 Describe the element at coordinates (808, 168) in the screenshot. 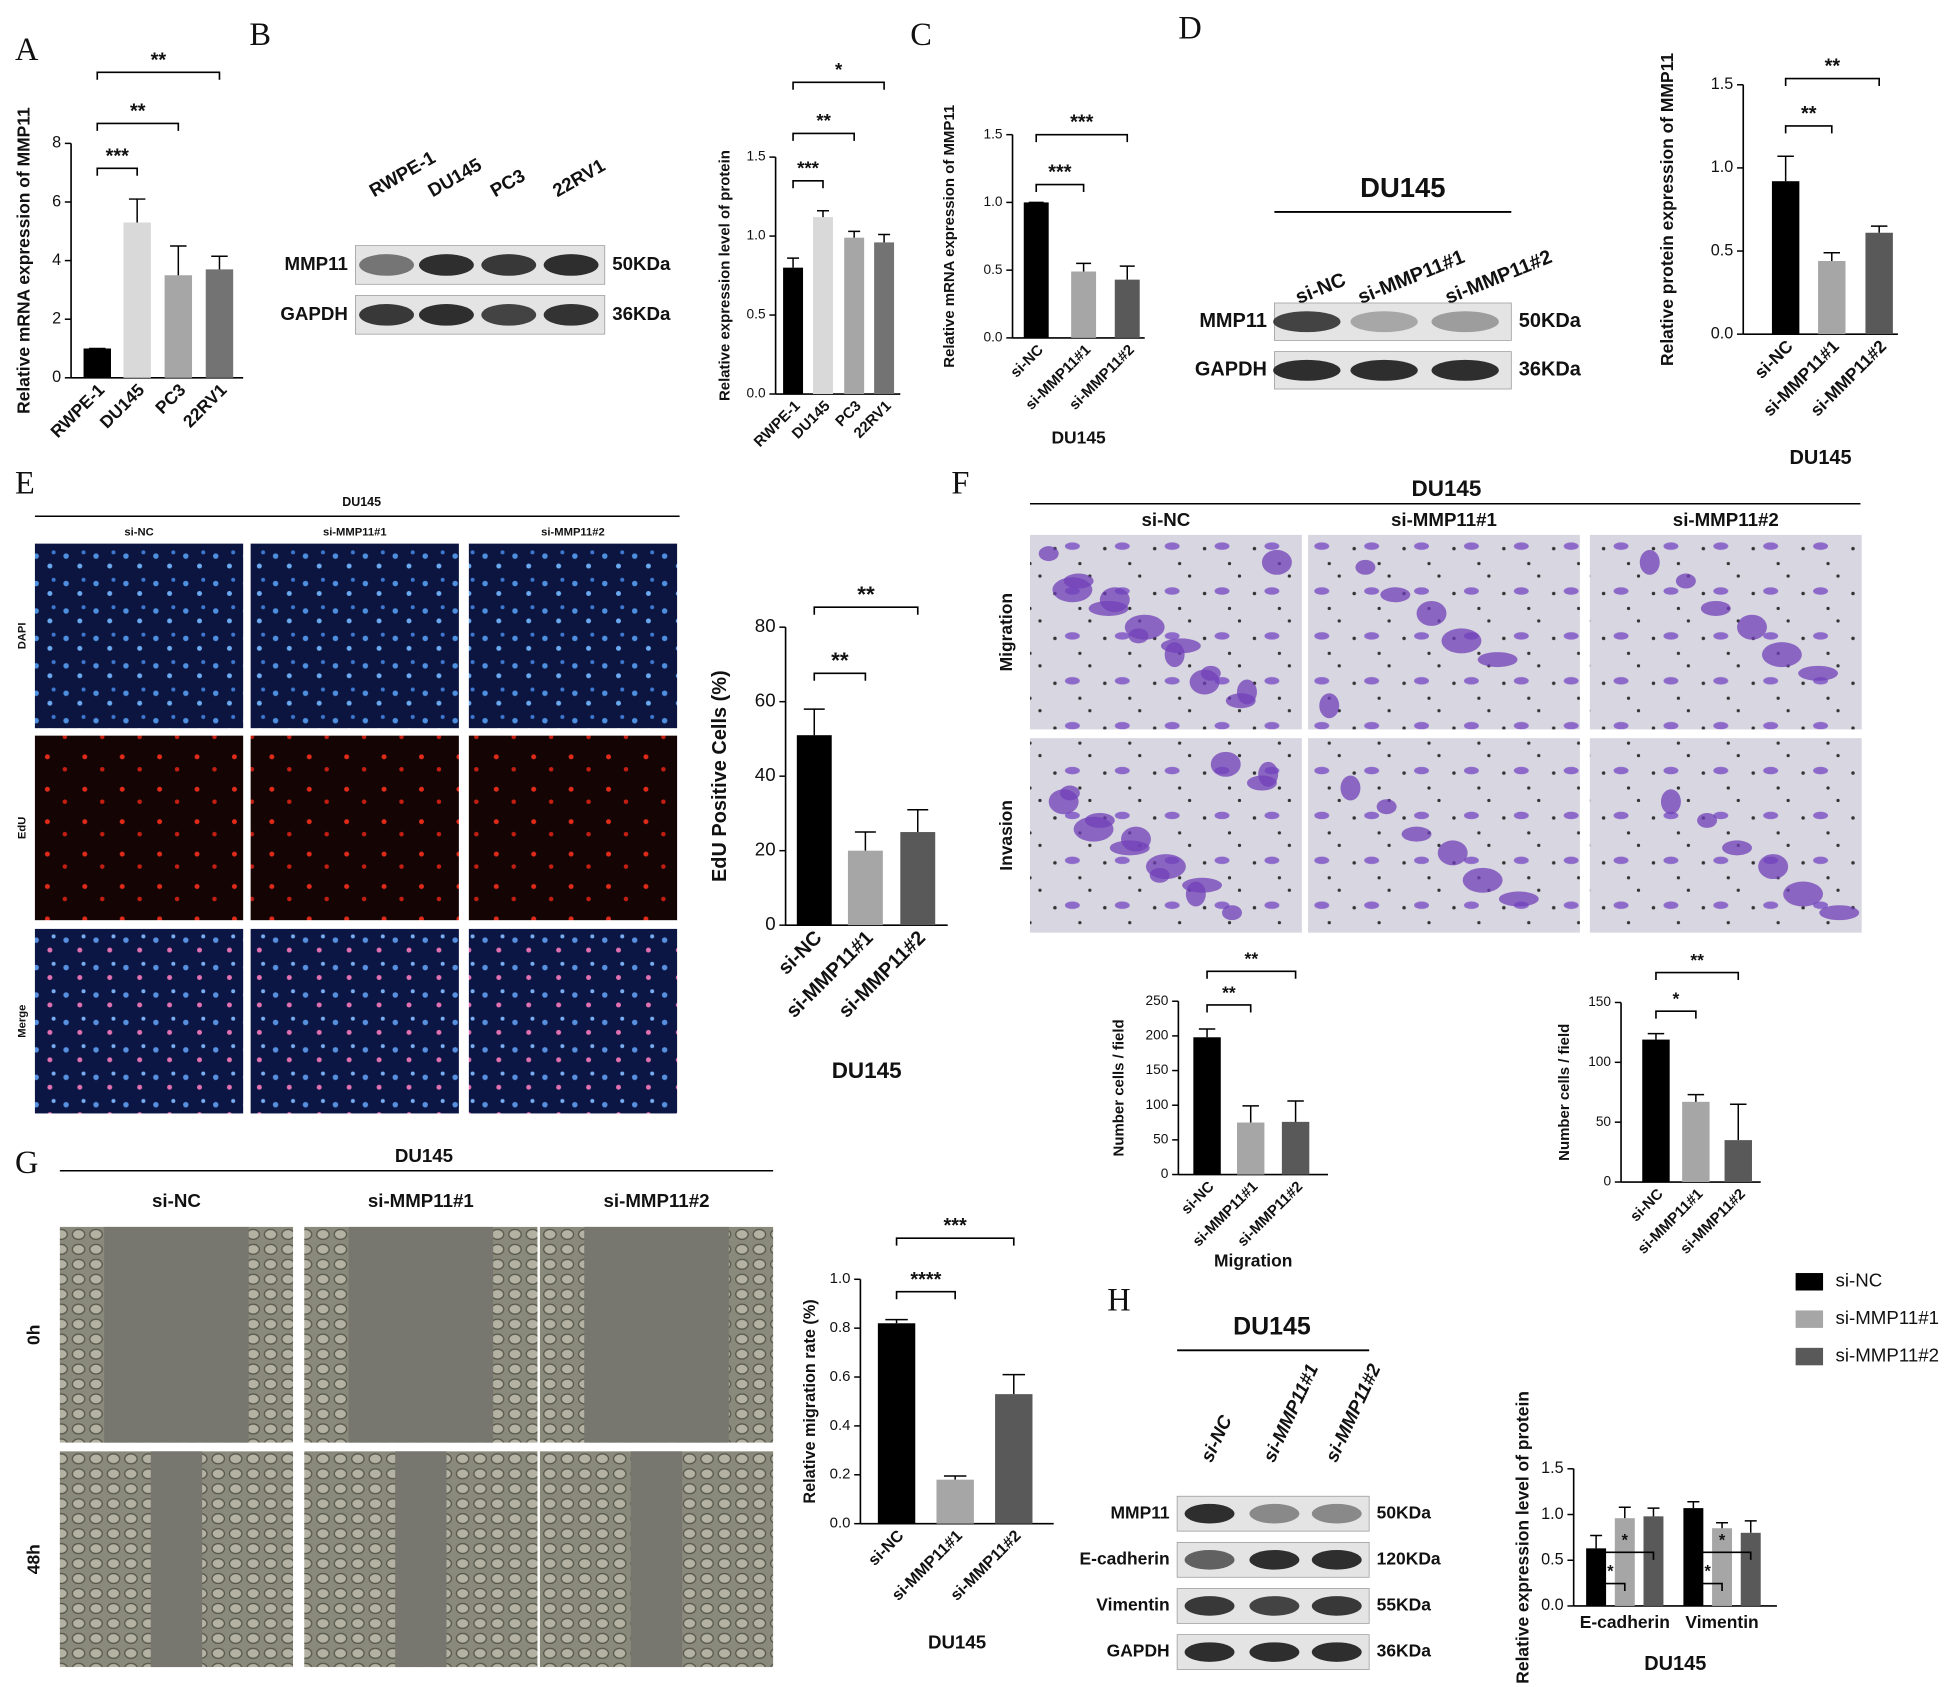

I see `significance-label: ***` at that location.